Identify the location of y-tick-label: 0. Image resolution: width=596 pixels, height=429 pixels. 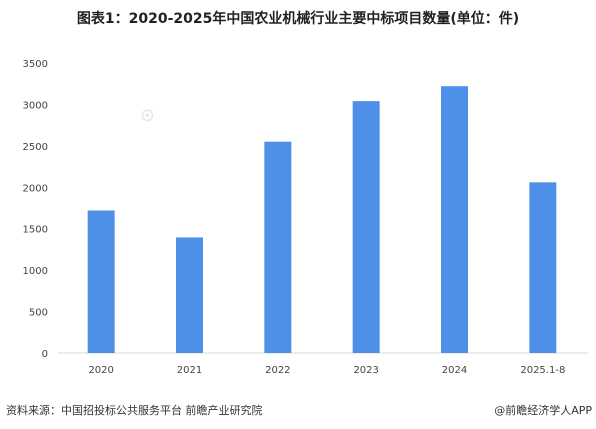
(45, 354).